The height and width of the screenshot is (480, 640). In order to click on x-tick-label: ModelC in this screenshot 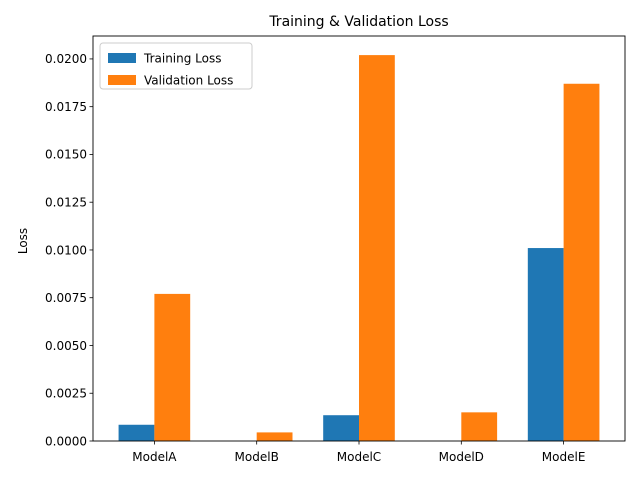, I will do `click(359, 457)`.